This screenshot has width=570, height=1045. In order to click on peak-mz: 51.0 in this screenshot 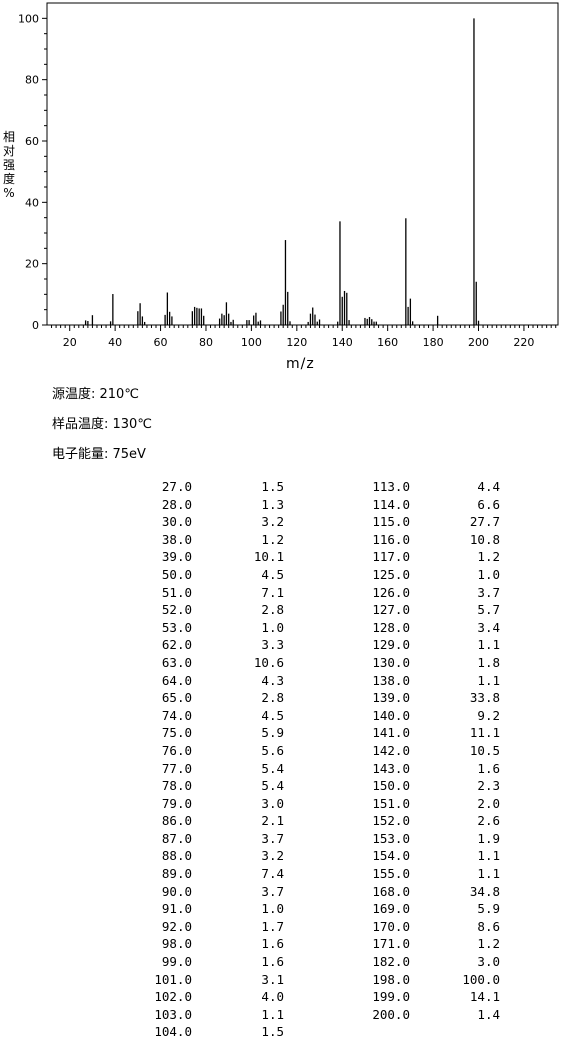, I will do `click(161, 593)`.